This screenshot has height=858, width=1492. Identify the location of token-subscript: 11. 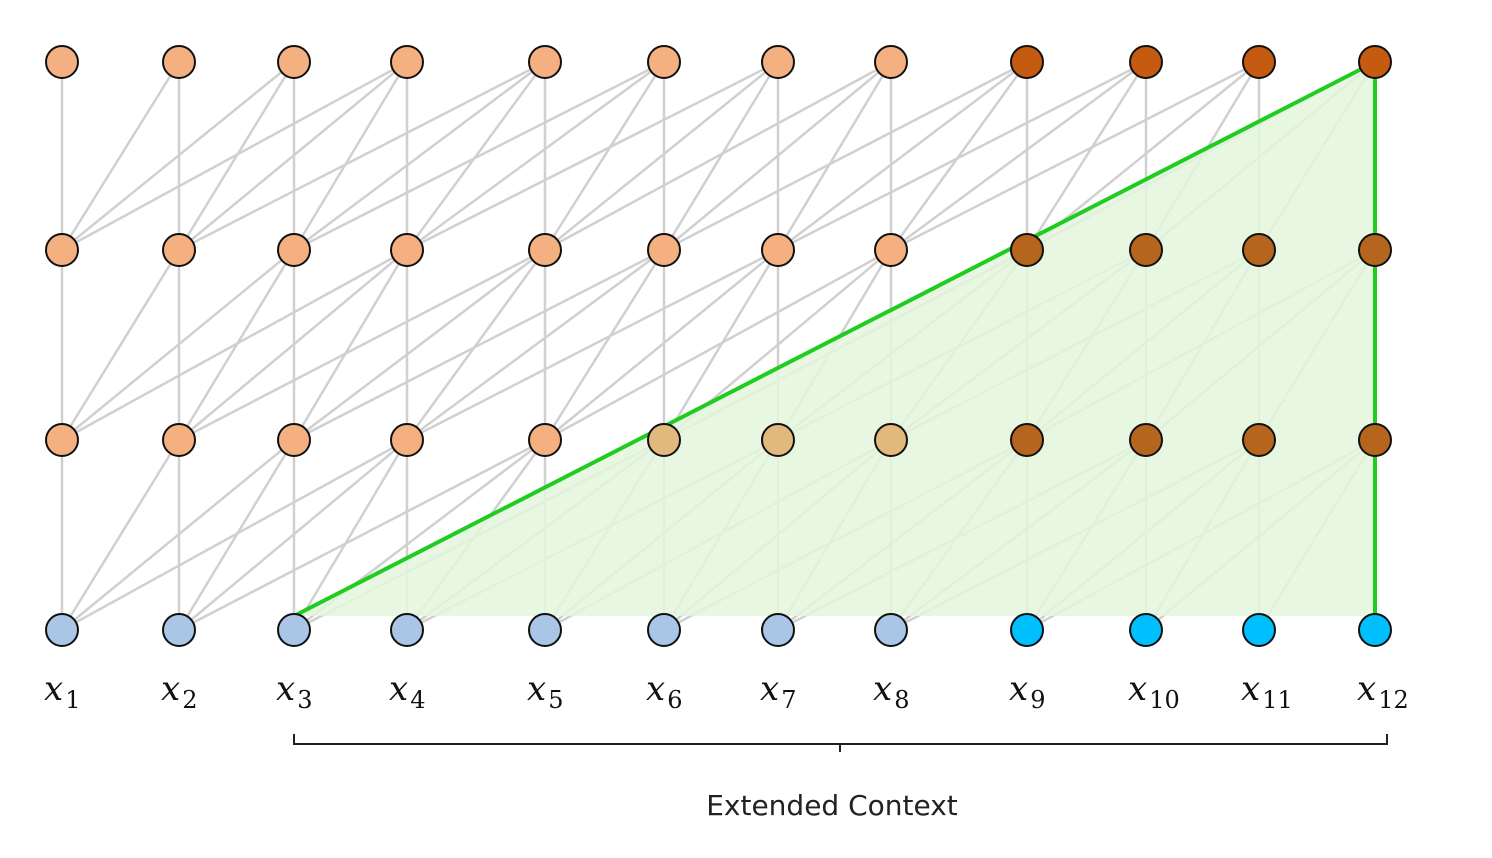
(1277, 700).